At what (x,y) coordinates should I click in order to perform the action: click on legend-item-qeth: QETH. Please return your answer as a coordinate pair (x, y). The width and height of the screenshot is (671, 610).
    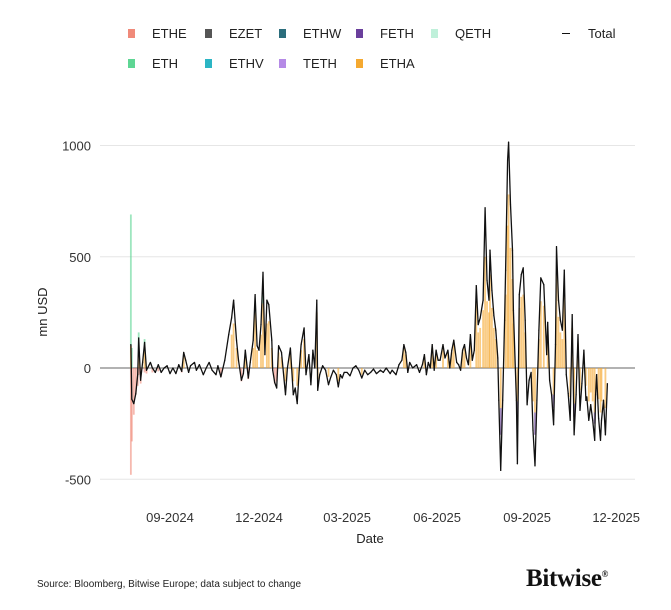
    Looking at the image, I should click on (461, 33).